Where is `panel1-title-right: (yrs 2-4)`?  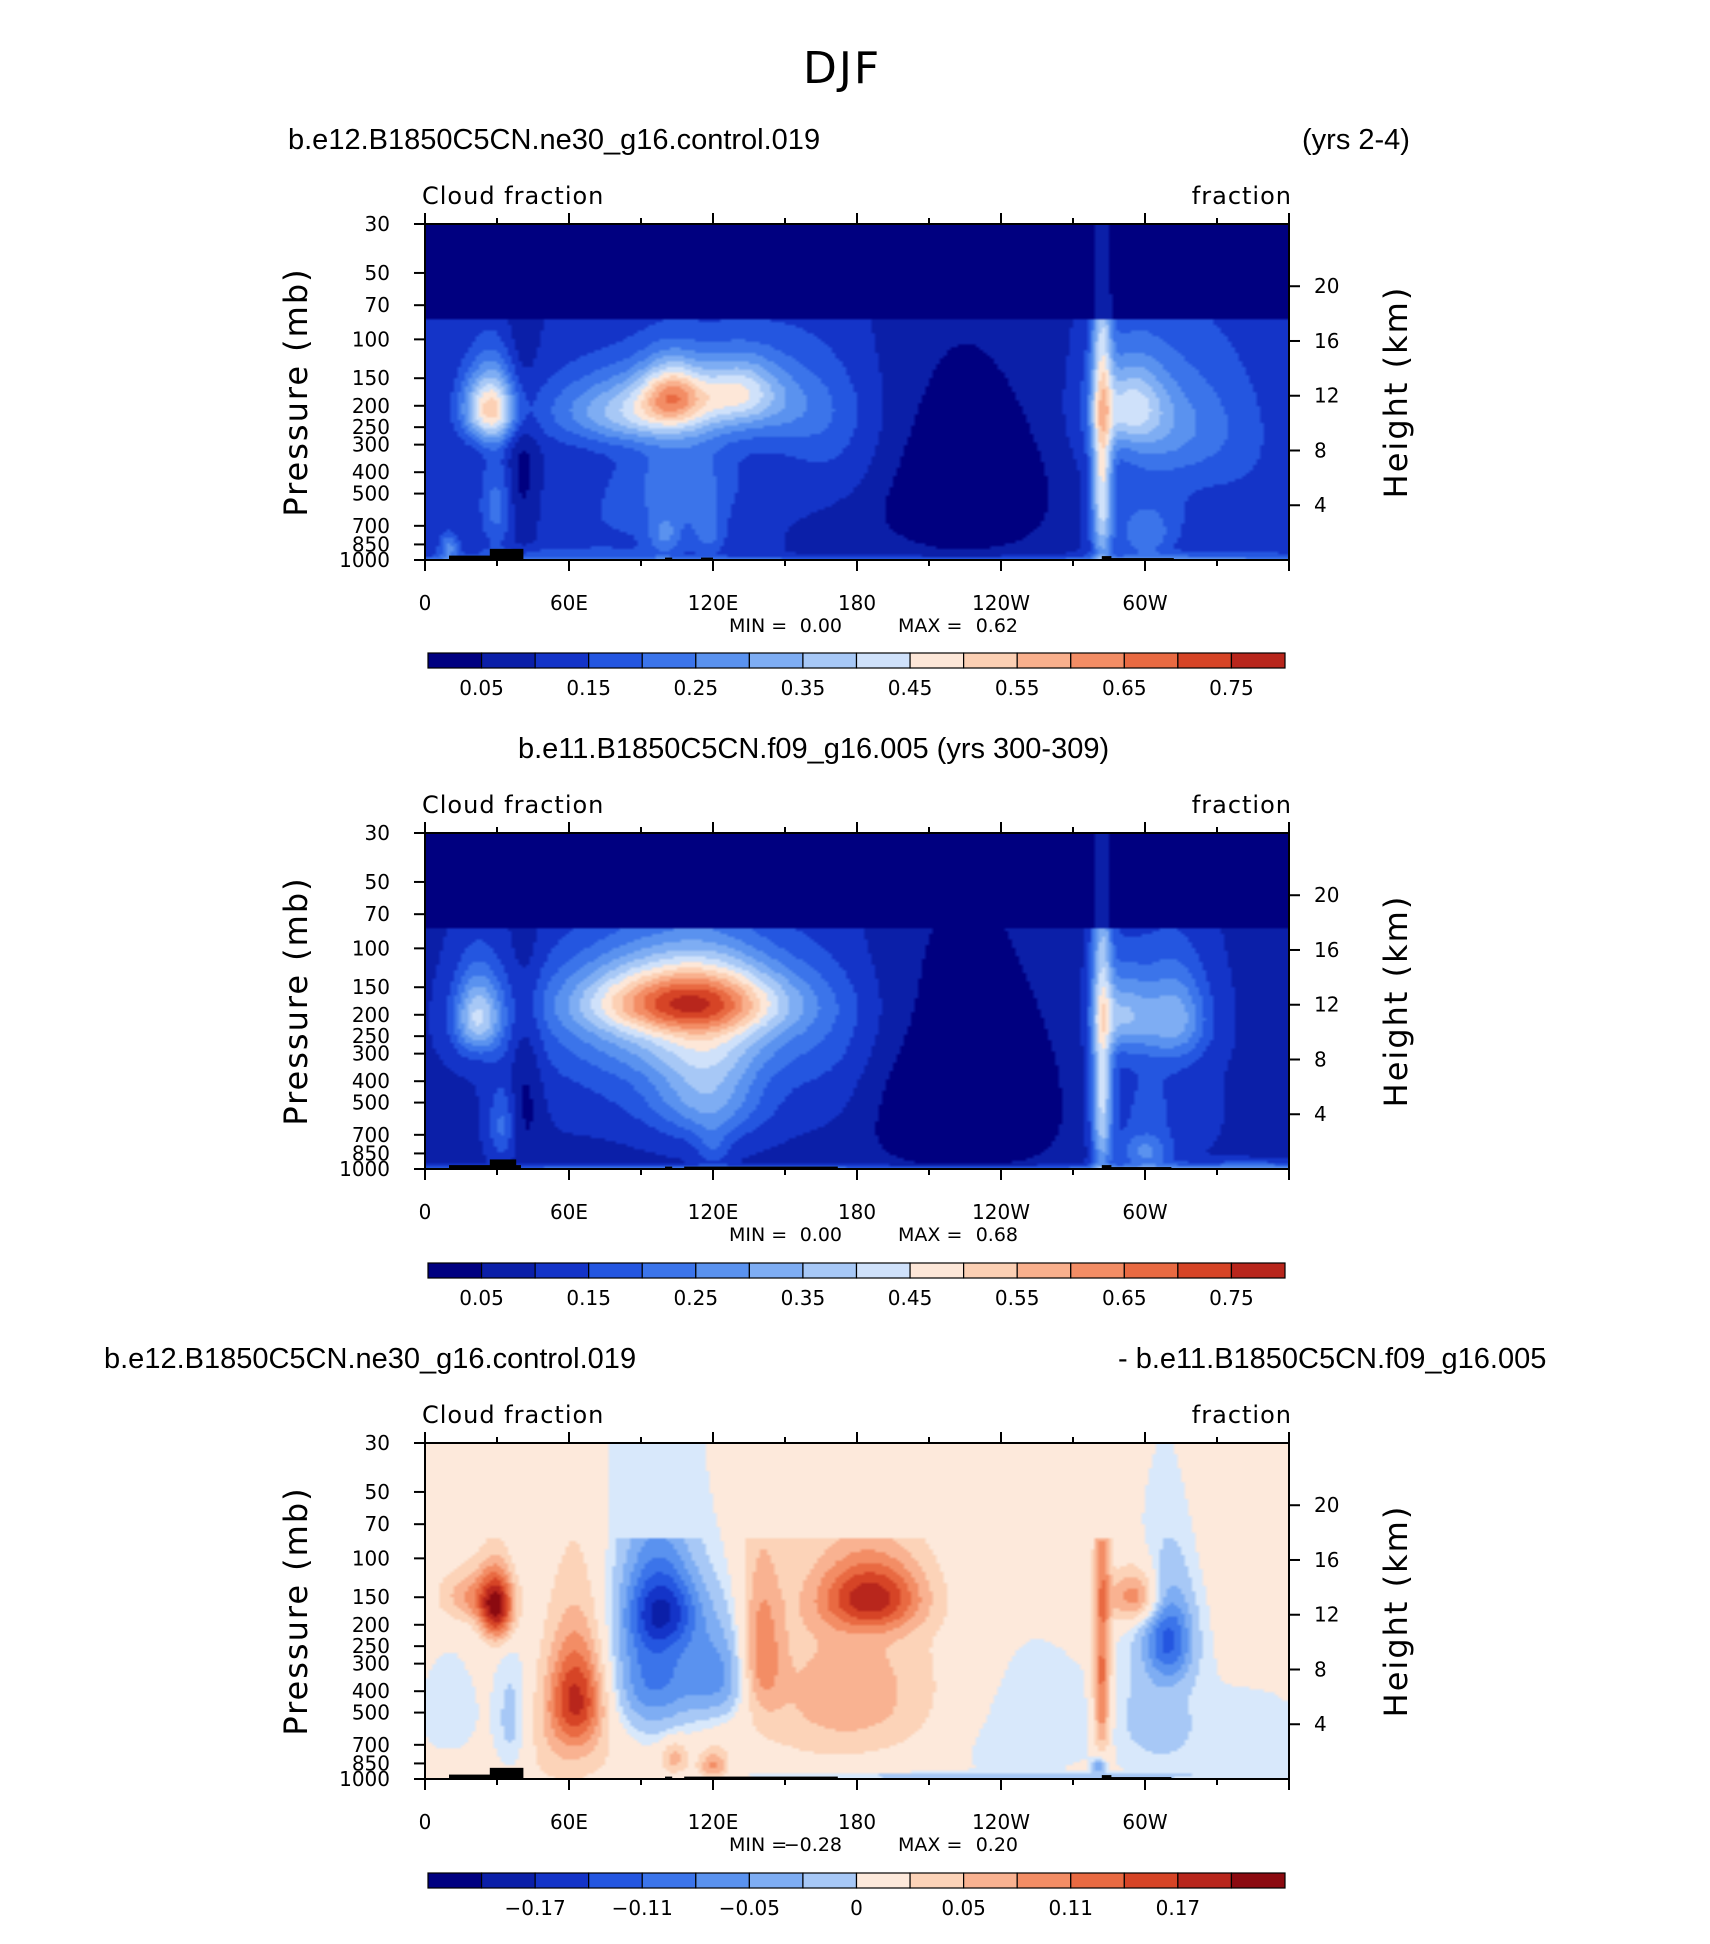
panel1-title-right: (yrs 2-4) is located at coordinates (1356, 140).